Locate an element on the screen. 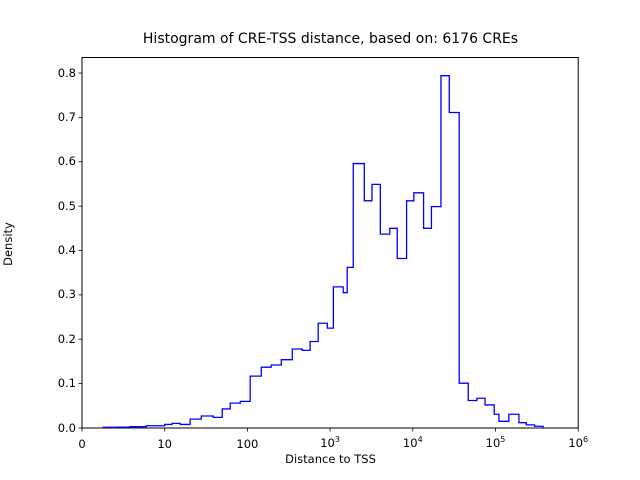 The height and width of the screenshot is (480, 640). x-tick-label: 0 is located at coordinates (82, 444).